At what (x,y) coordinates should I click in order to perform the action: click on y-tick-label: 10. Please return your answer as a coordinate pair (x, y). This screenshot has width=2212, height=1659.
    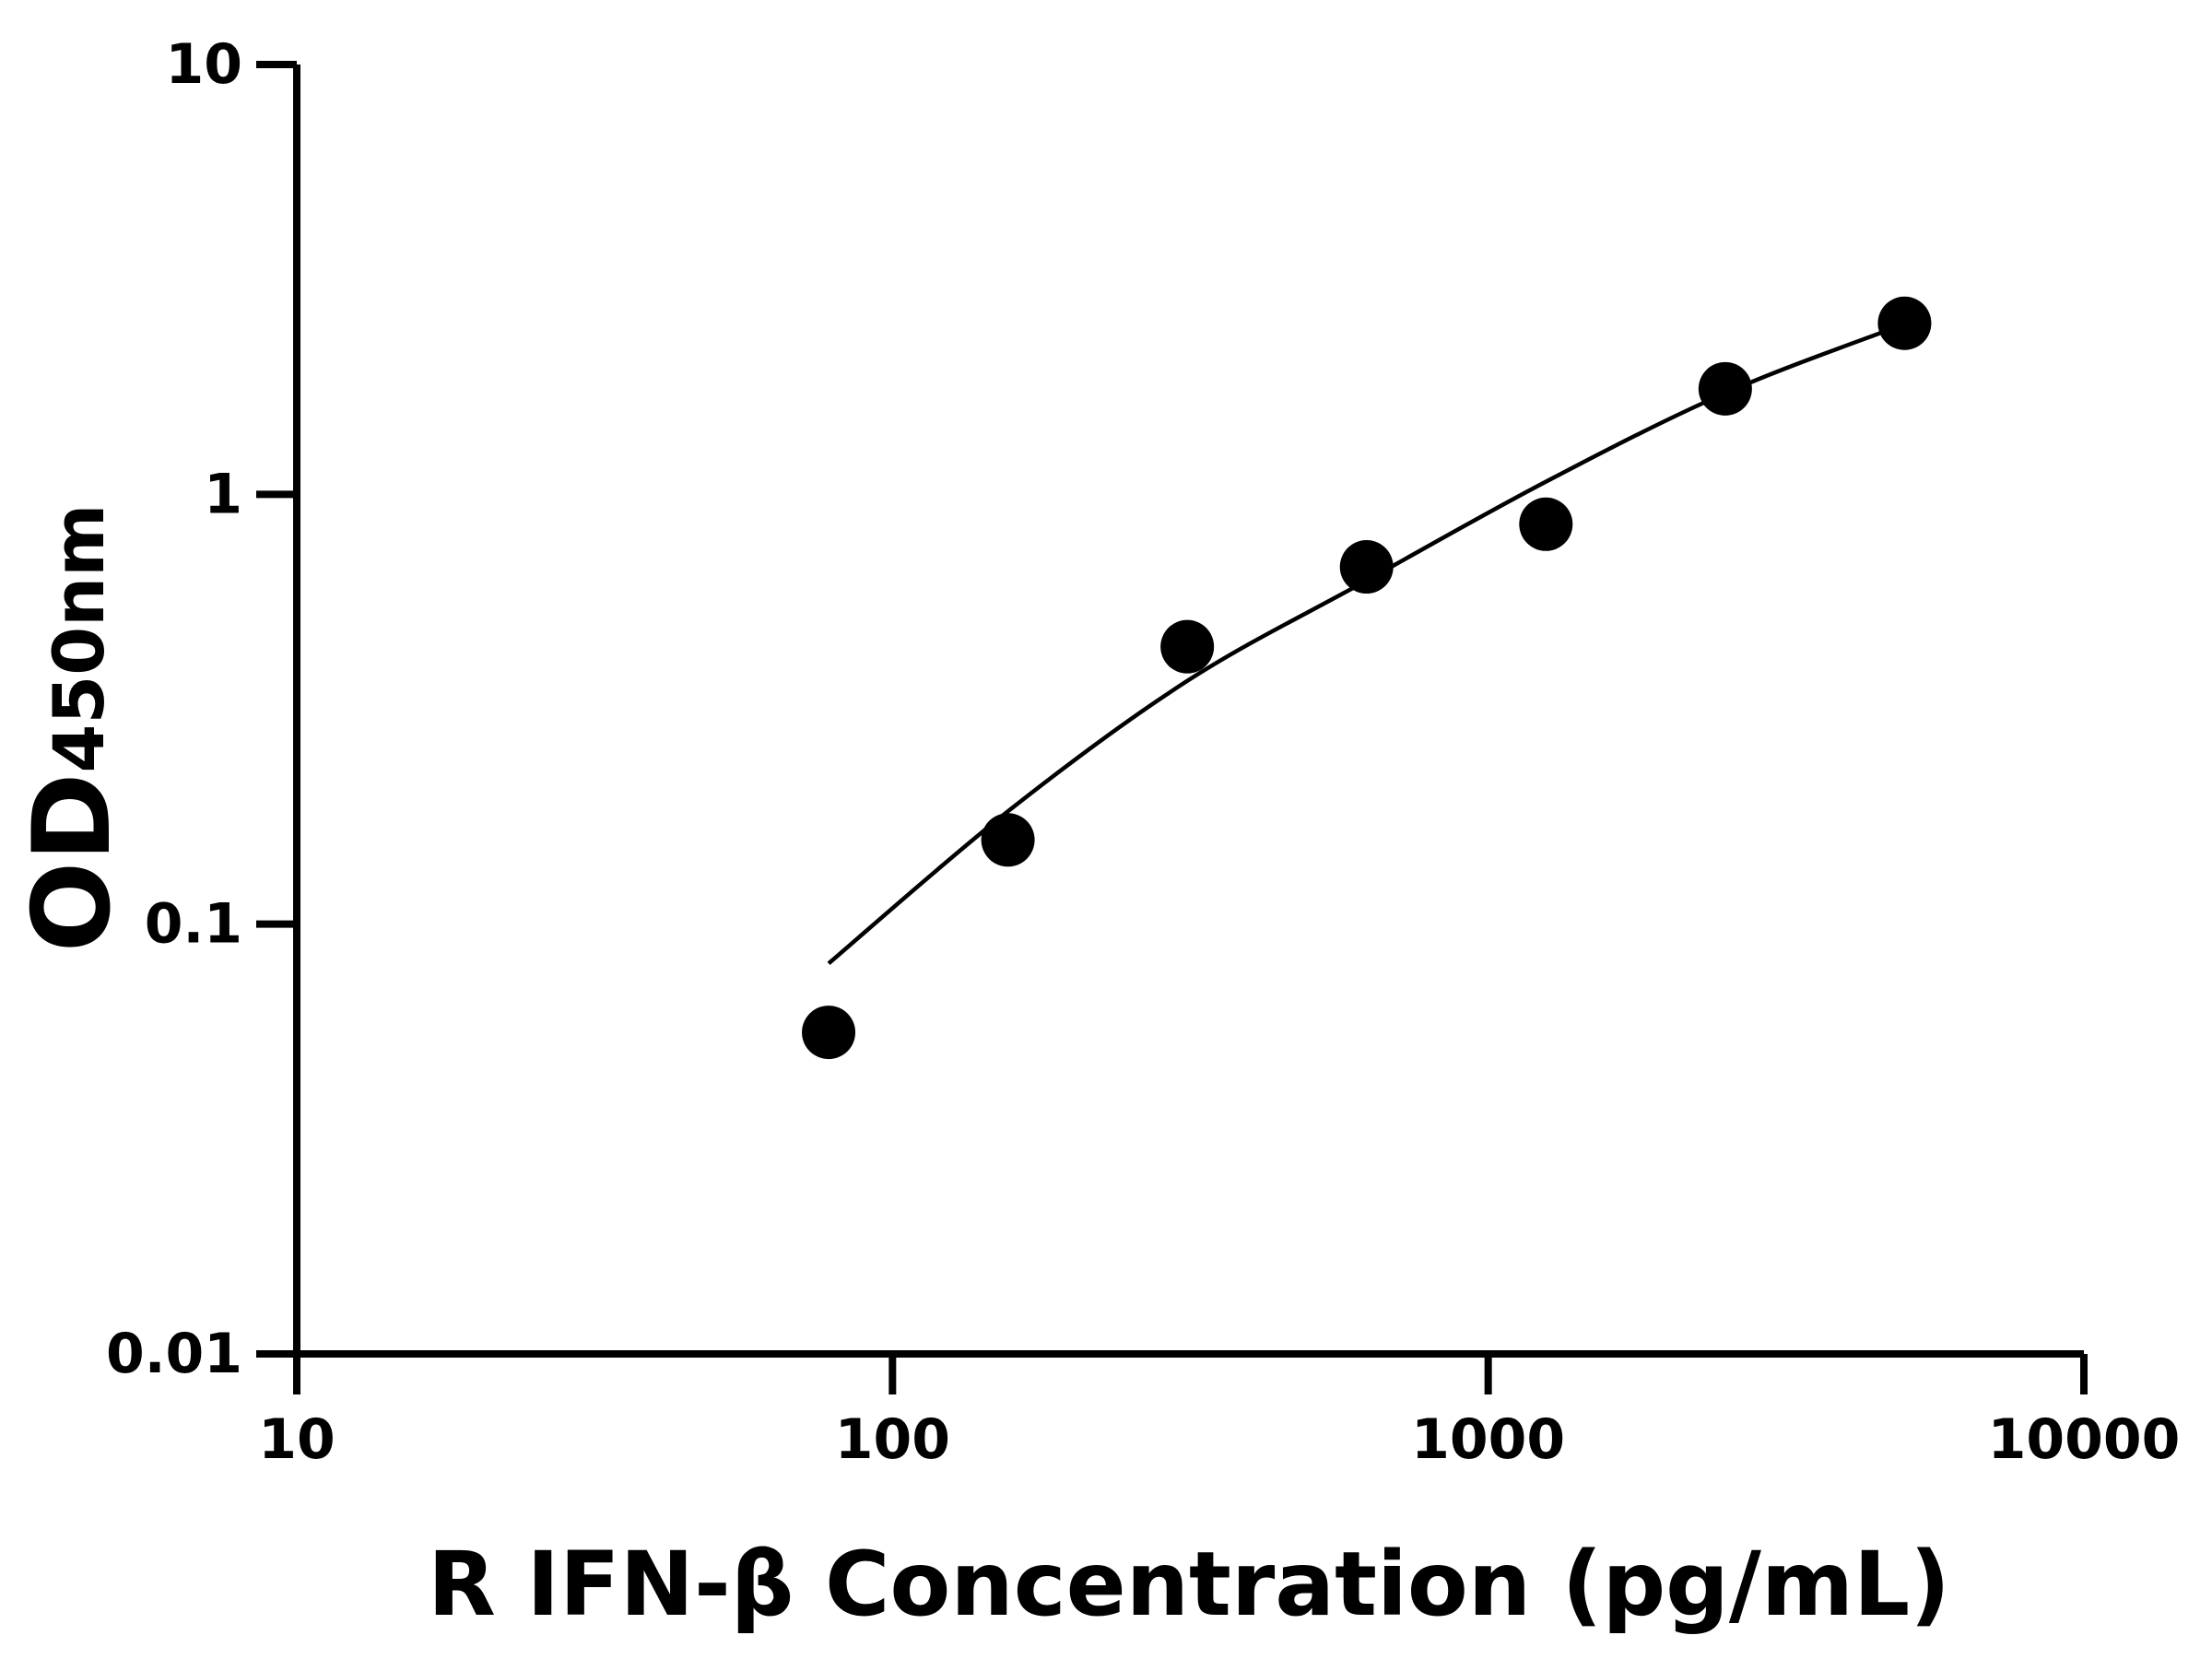
    Looking at the image, I should click on (204, 64).